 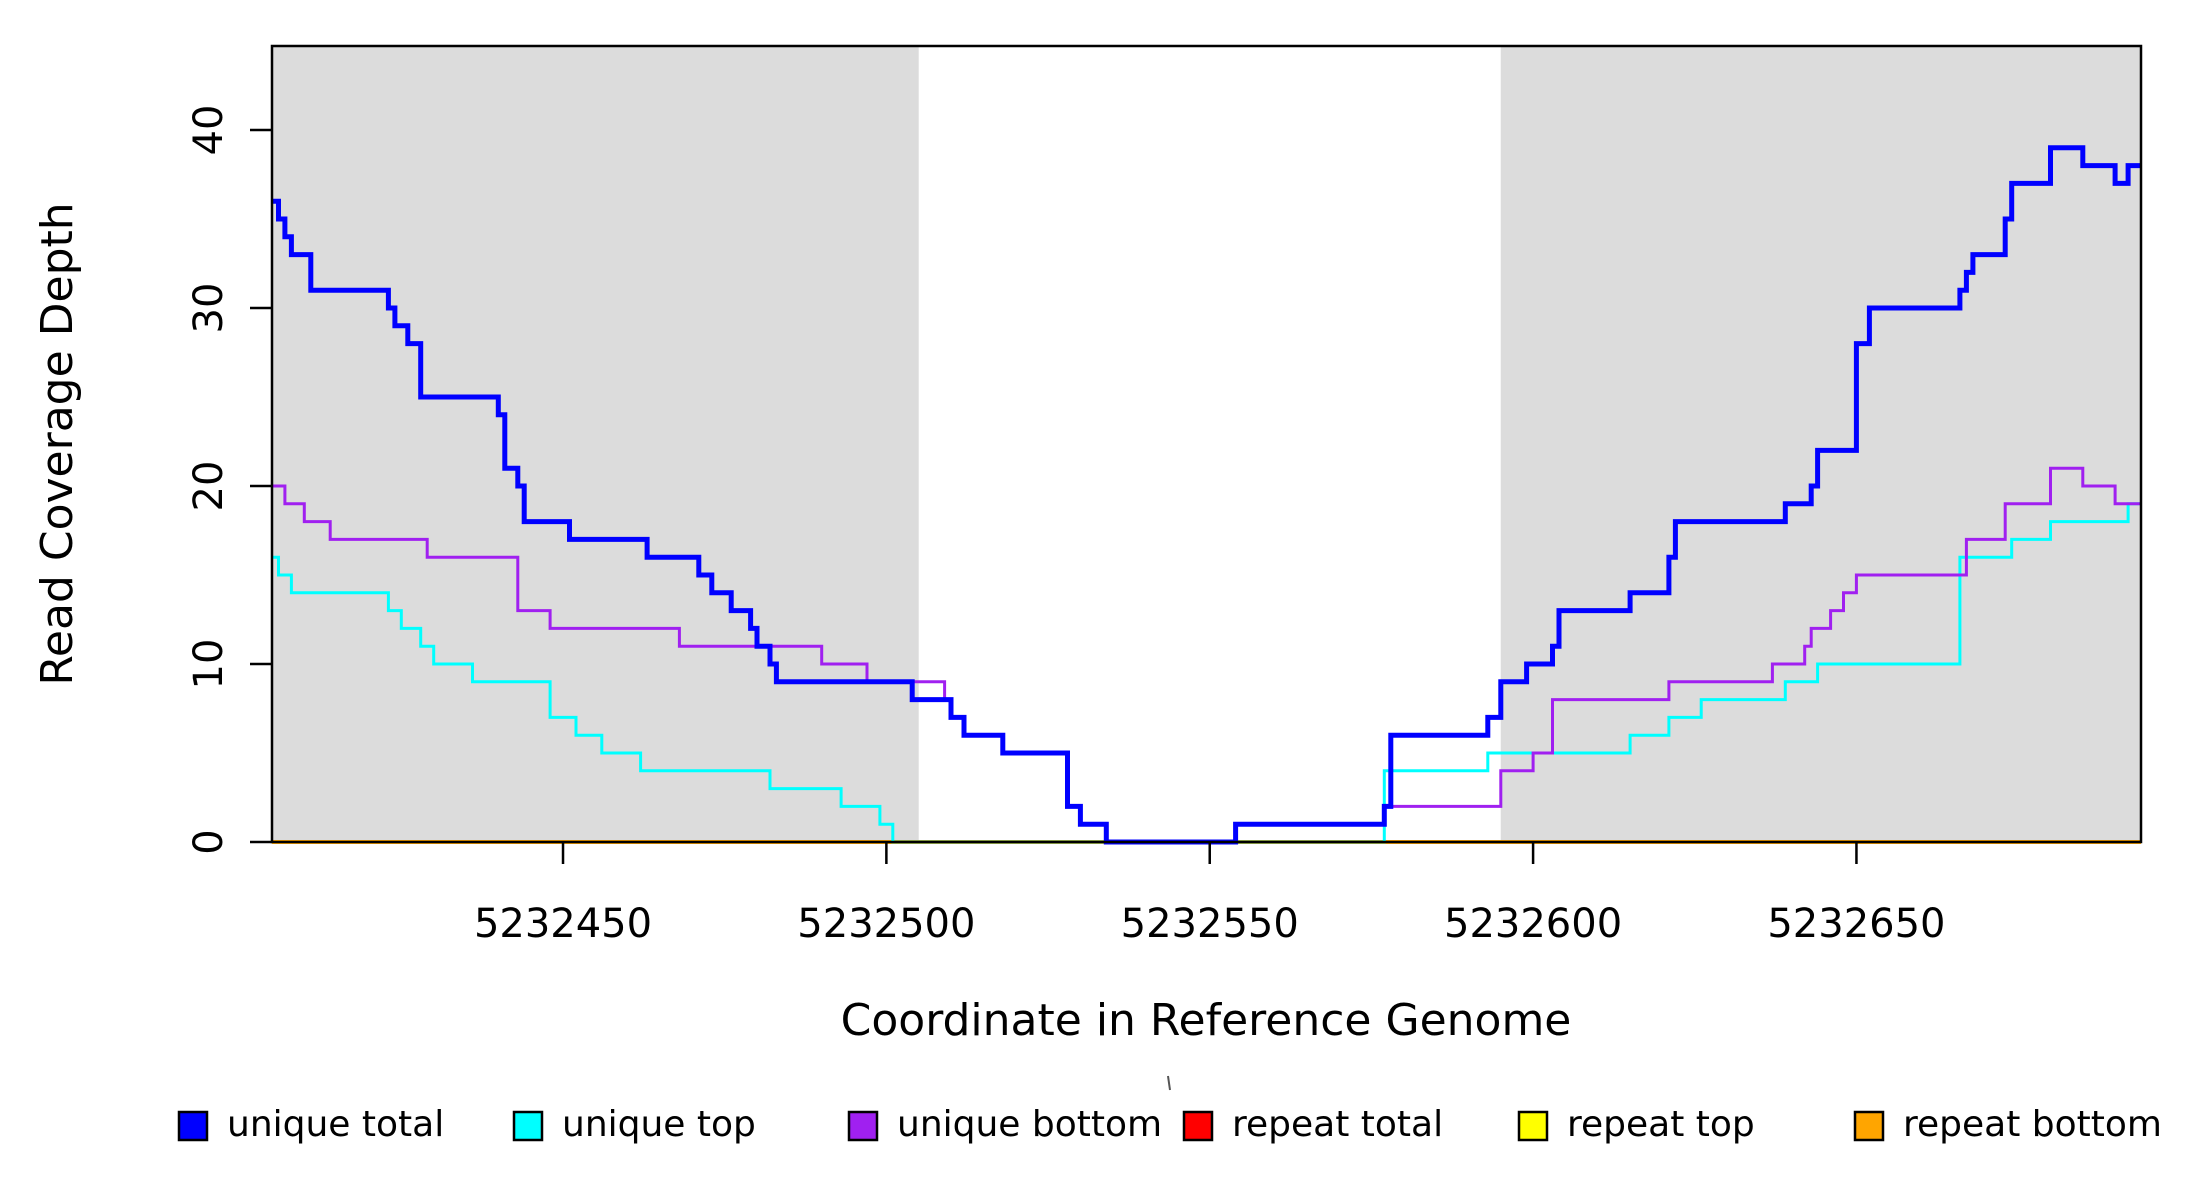 What do you see at coordinates (57, 443) in the screenshot?
I see `y-axis-title: Read Coverage Depth` at bounding box center [57, 443].